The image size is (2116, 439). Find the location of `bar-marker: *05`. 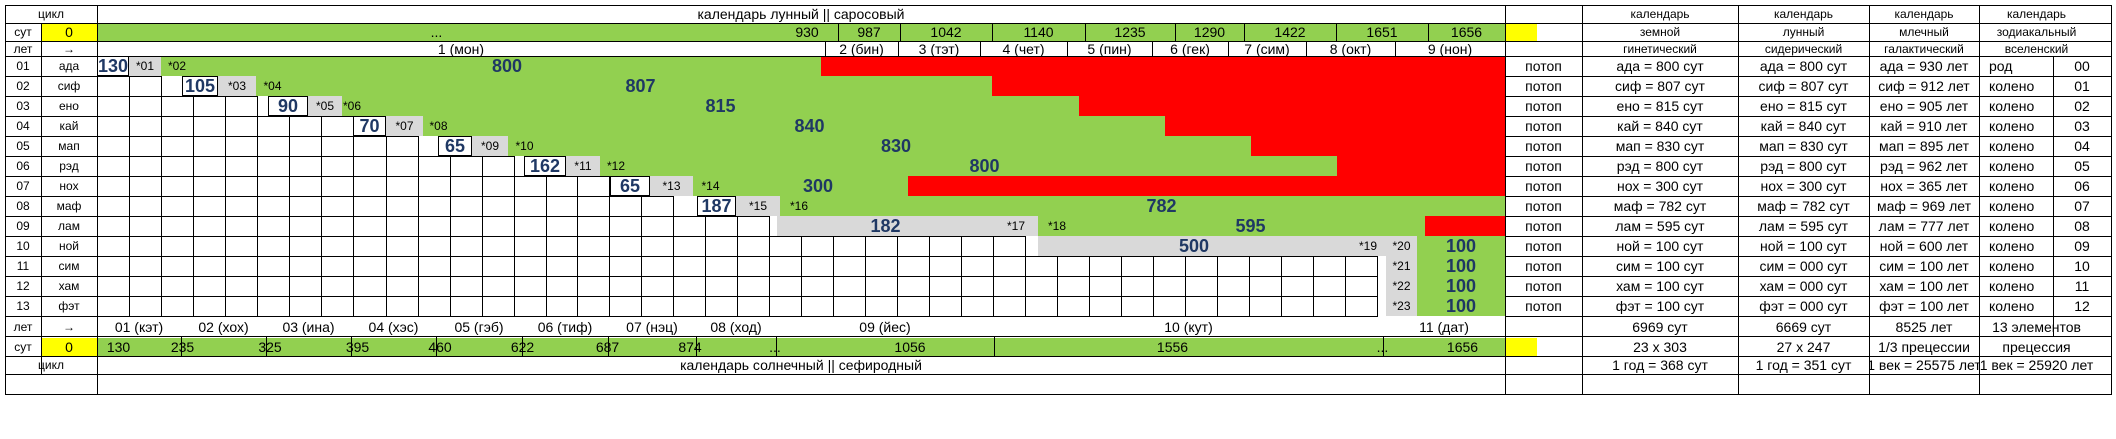

bar-marker: *05 is located at coordinates (325, 106).